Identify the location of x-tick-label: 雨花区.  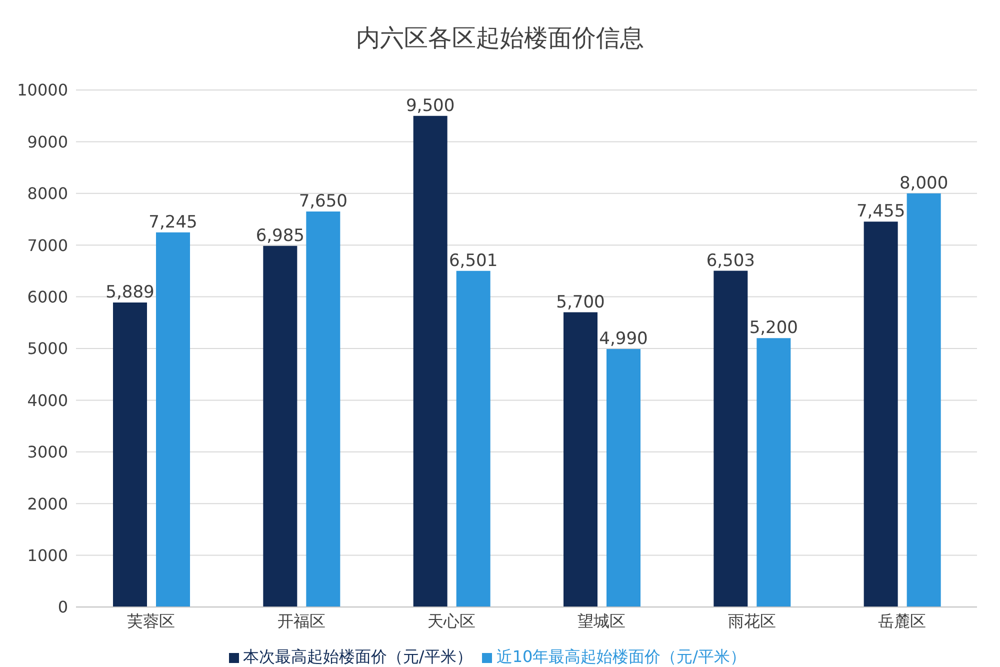
(752, 620).